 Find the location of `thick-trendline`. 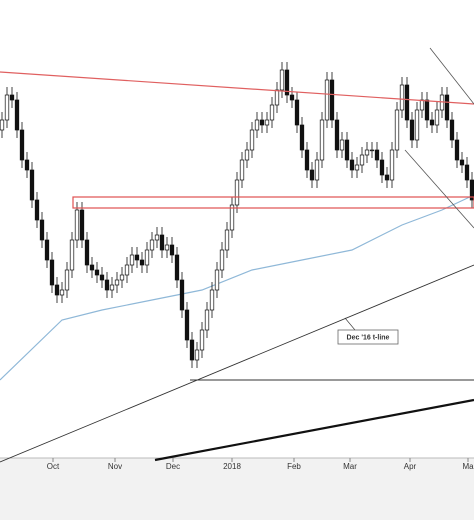

thick-trendline is located at coordinates (314, 430).